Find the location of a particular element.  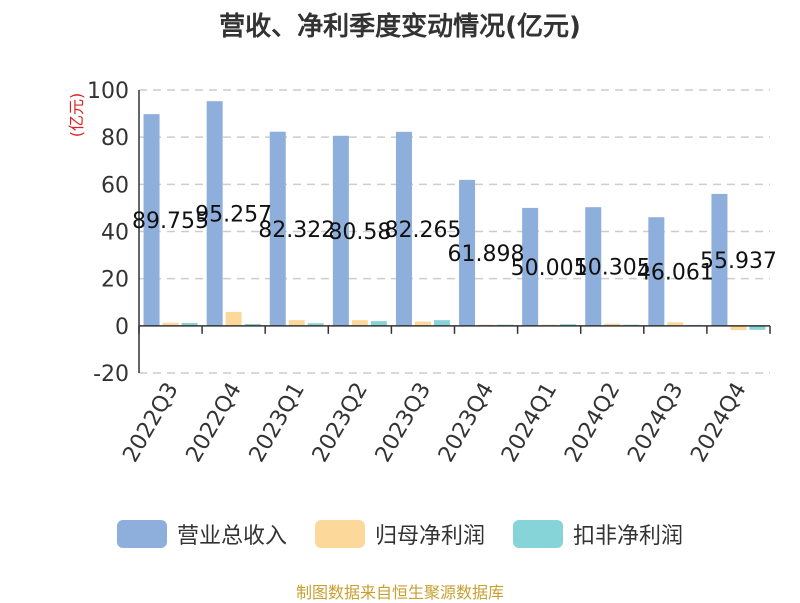

legend-label: 扣非净利润 is located at coordinates (628, 536).